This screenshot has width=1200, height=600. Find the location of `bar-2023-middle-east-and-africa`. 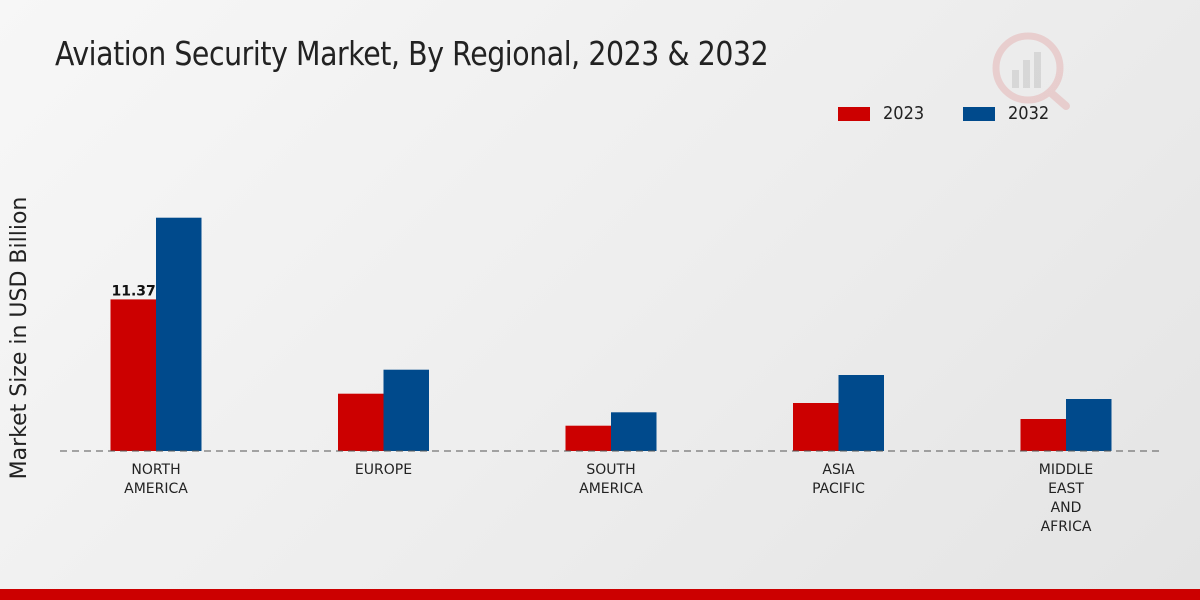

bar-2023-middle-east-and-africa is located at coordinates (1043, 435).